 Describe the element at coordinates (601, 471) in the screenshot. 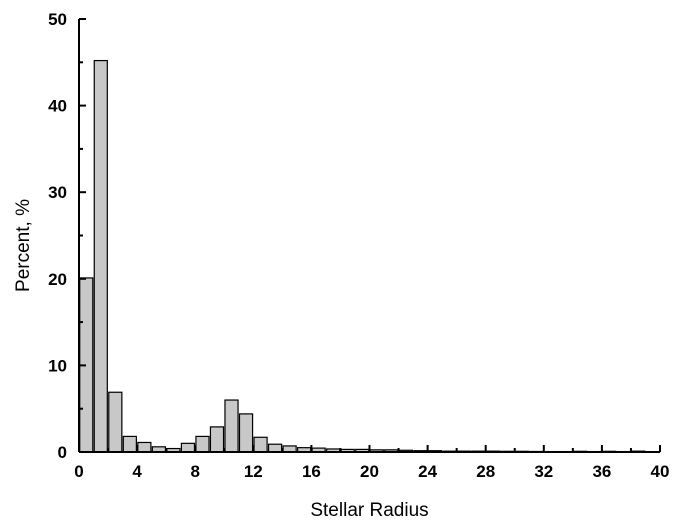

I see `x-tick-label: 36` at that location.